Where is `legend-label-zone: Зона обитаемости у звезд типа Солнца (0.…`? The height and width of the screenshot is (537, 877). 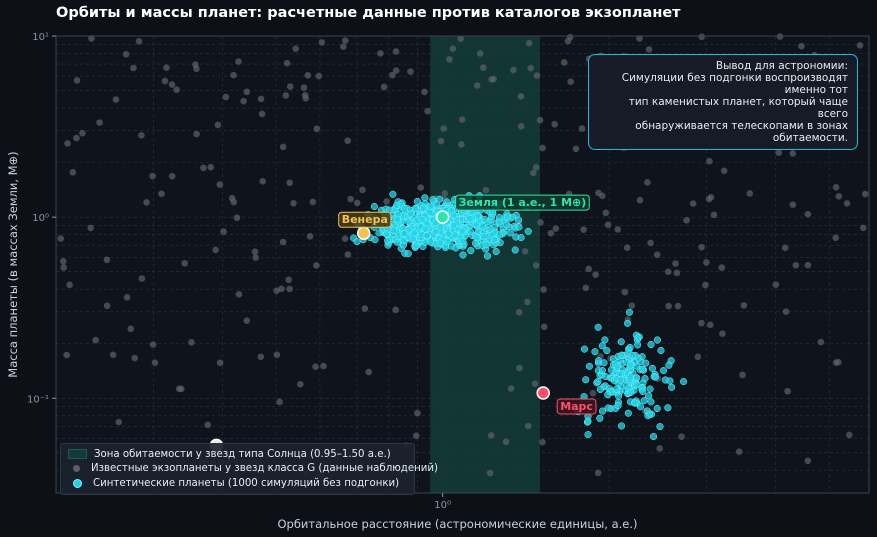
legend-label-zone: Зона обитаемости у звезд типа Солнца (0.… is located at coordinates (242, 454).